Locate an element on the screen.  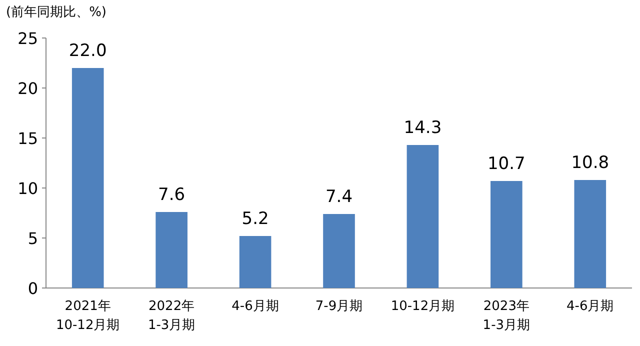
data-label: 14.3 is located at coordinates (423, 128).